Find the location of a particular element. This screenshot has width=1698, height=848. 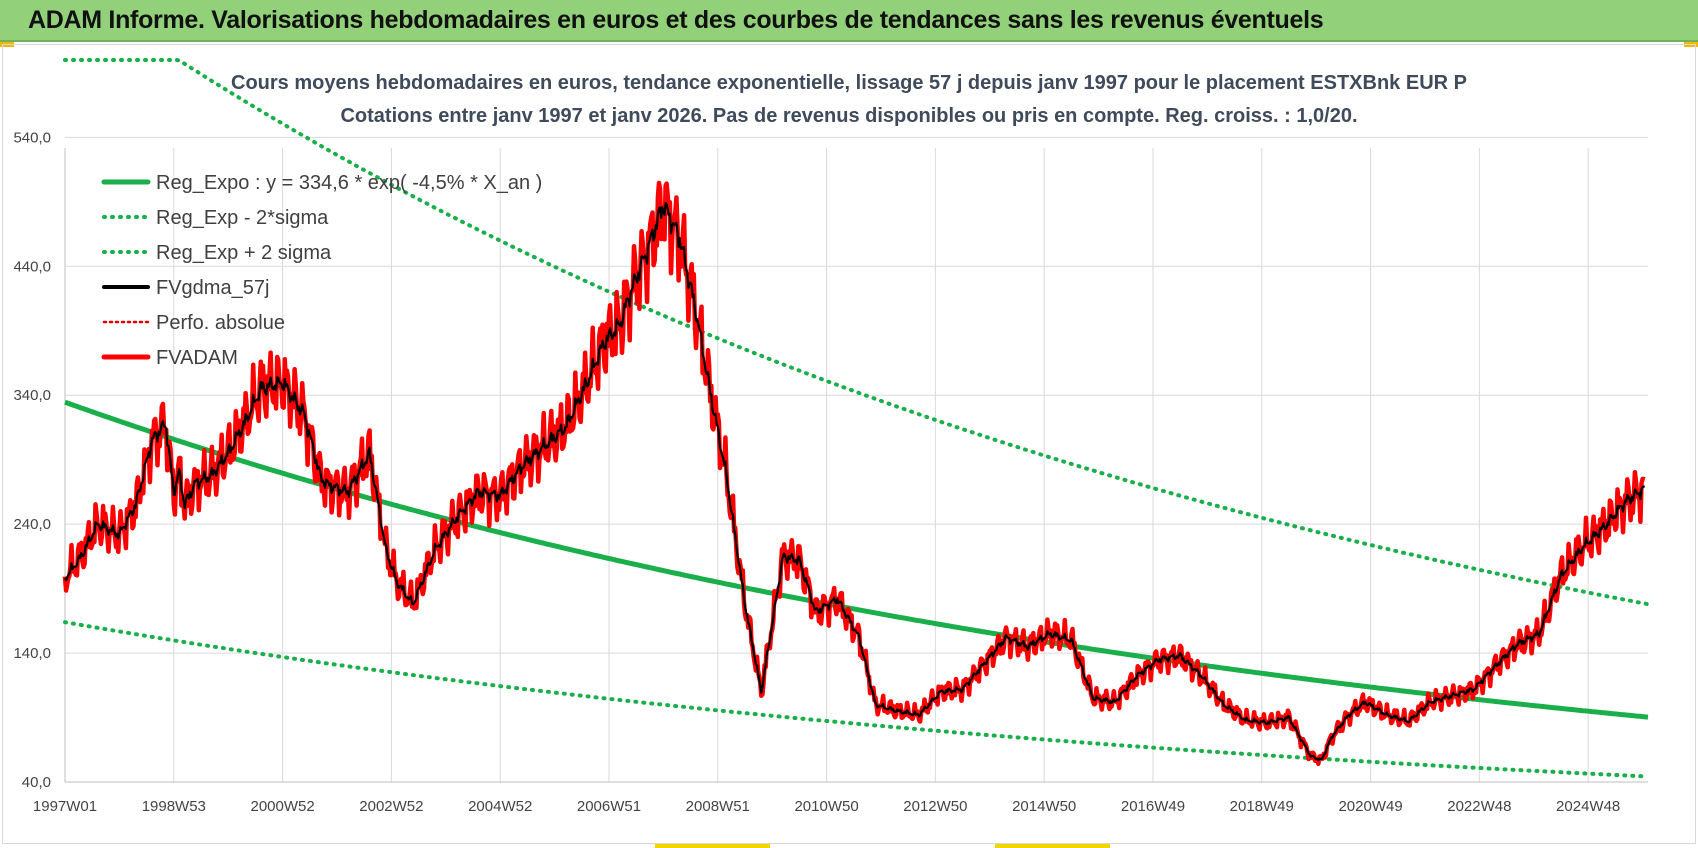

x-tick-label: 2006W51 is located at coordinates (609, 806).